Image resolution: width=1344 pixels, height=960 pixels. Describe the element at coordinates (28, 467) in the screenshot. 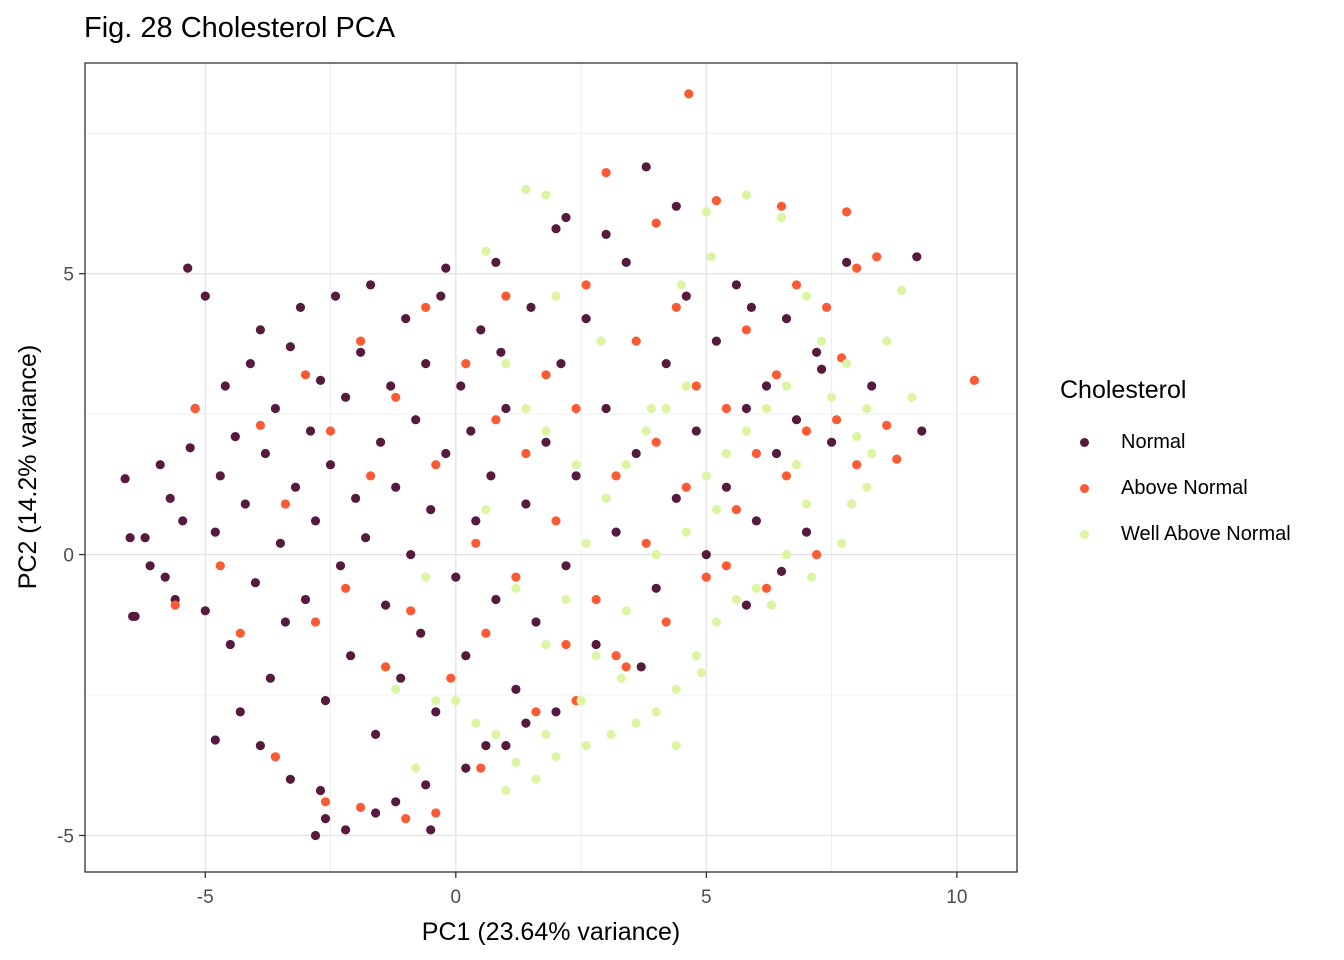

I see `y-axis-title: PC2 (14.2% variance)` at that location.